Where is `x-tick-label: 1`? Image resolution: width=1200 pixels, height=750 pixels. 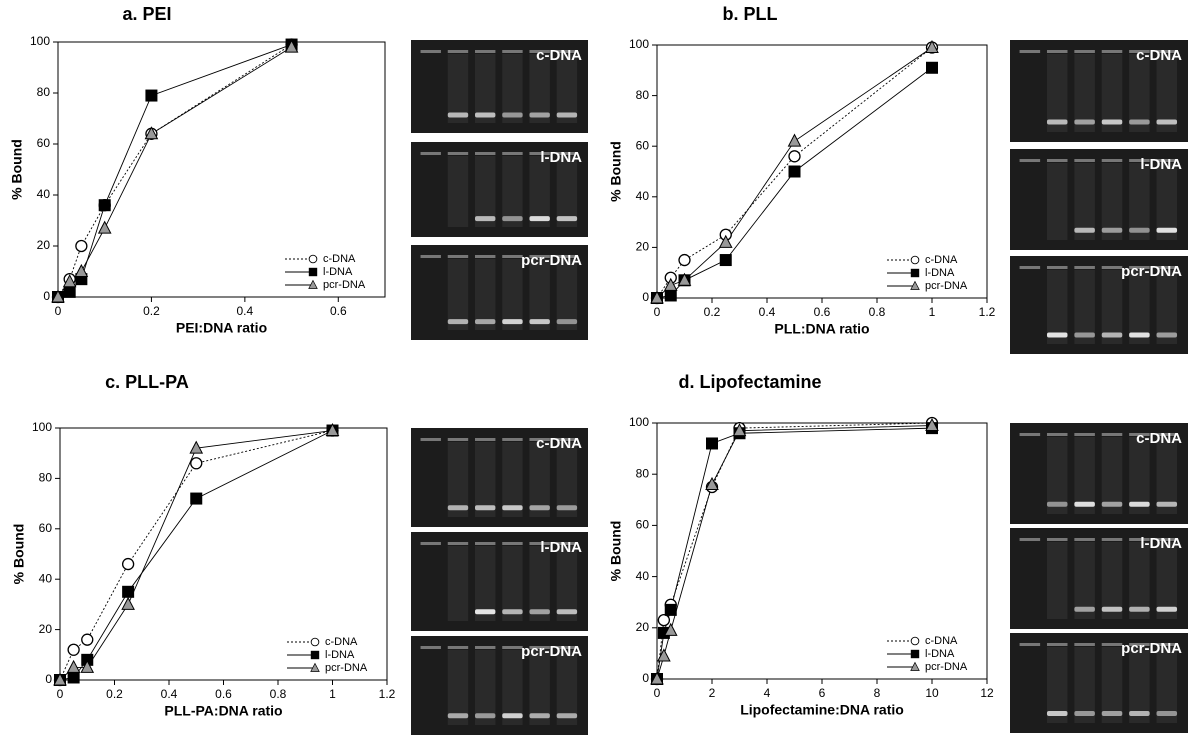 x-tick-label: 1 is located at coordinates (332, 694).